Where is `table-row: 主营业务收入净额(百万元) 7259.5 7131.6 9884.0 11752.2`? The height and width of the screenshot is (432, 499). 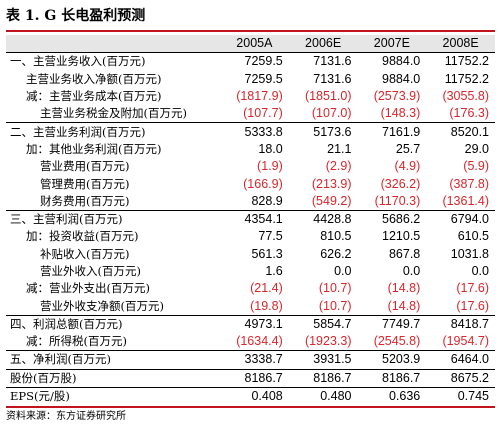 table-row: 主营业务收入净额(百万元) 7259.5 7131.6 9884.0 11752.2 is located at coordinates (250, 79).